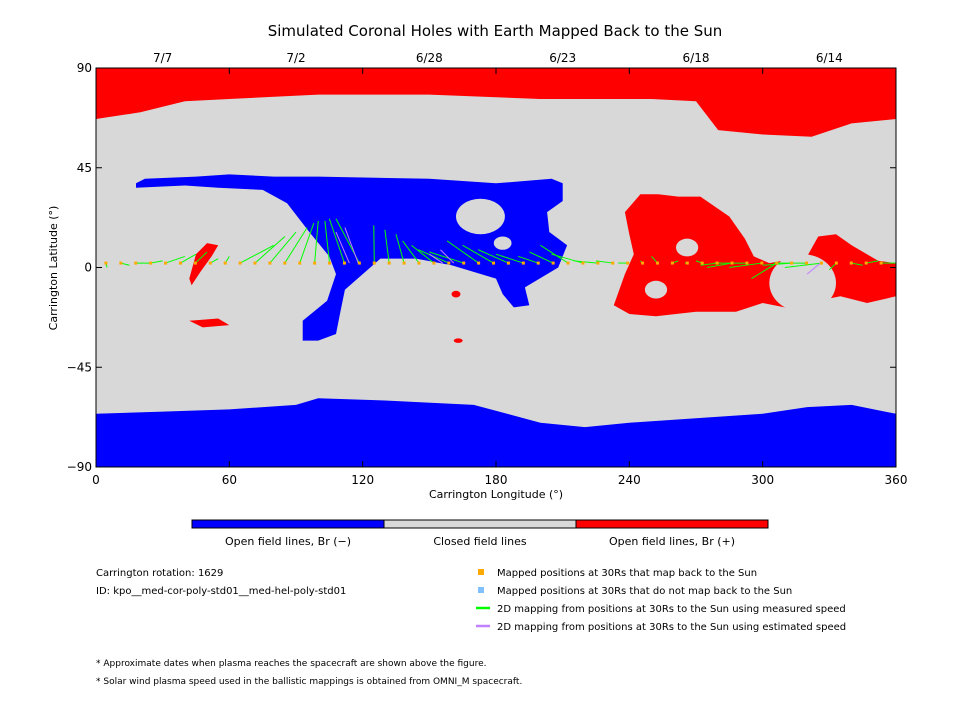 This screenshot has width=960, height=720. What do you see at coordinates (496, 480) in the screenshot?
I see `x-tick-label: 180` at bounding box center [496, 480].